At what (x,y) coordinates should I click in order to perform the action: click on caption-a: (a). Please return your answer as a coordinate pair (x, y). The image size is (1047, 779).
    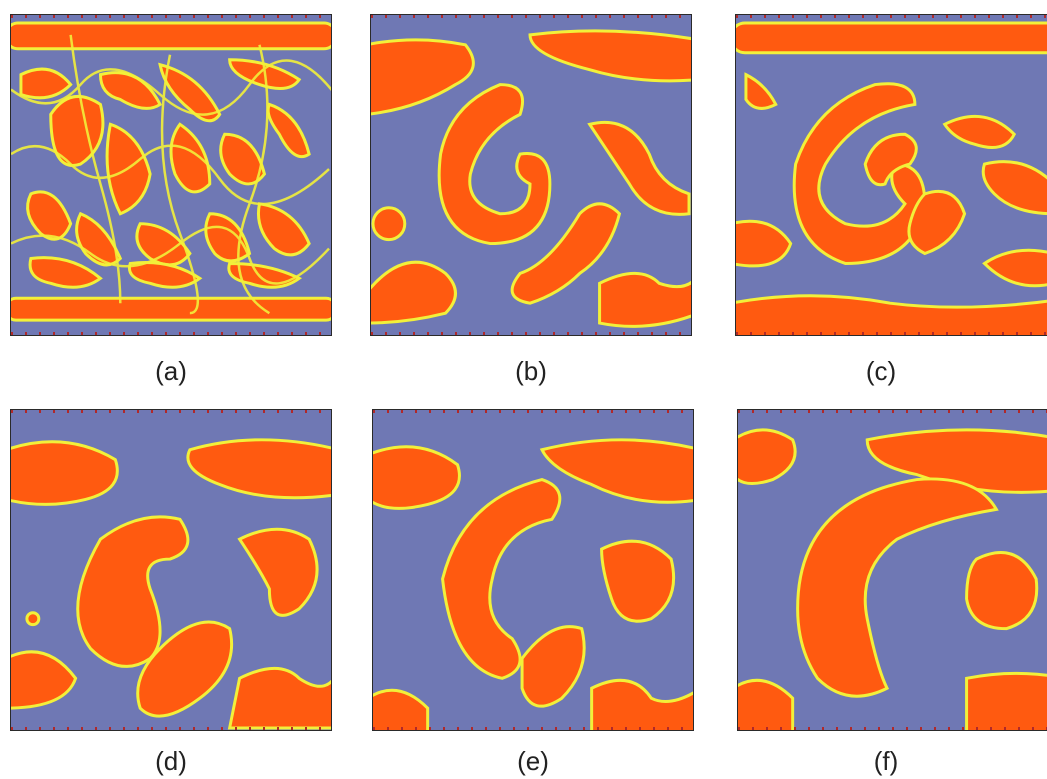
    Looking at the image, I should click on (171, 371).